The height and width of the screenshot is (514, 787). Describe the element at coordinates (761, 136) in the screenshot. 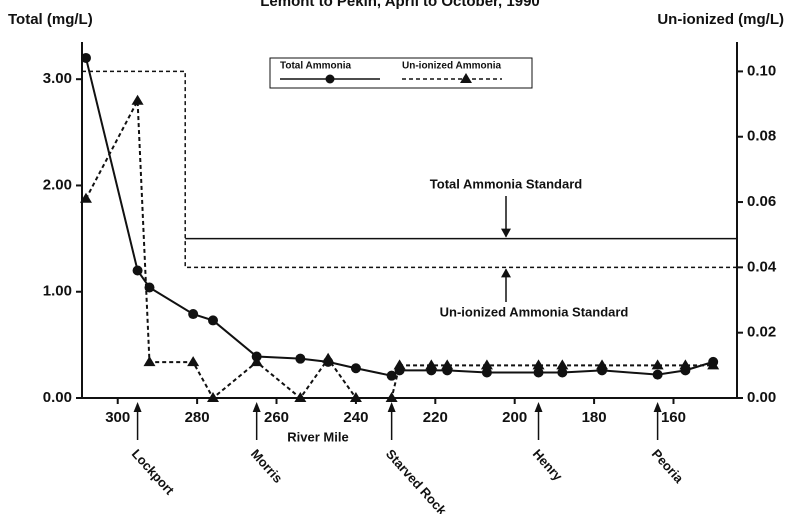

I see `y2-tick-label: 0.08` at that location.